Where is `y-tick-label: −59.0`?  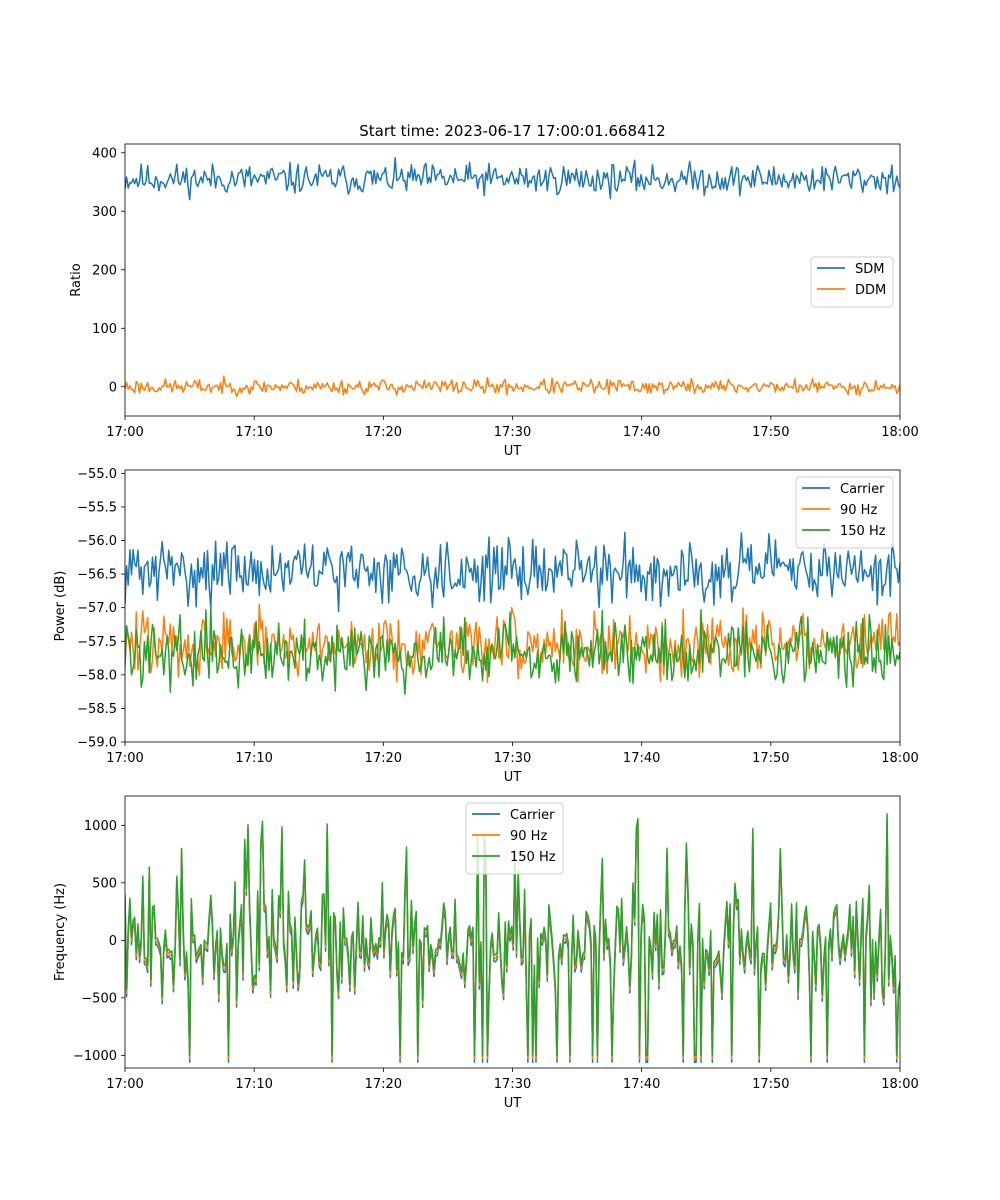
y-tick-label: −59.0 is located at coordinates (97, 743).